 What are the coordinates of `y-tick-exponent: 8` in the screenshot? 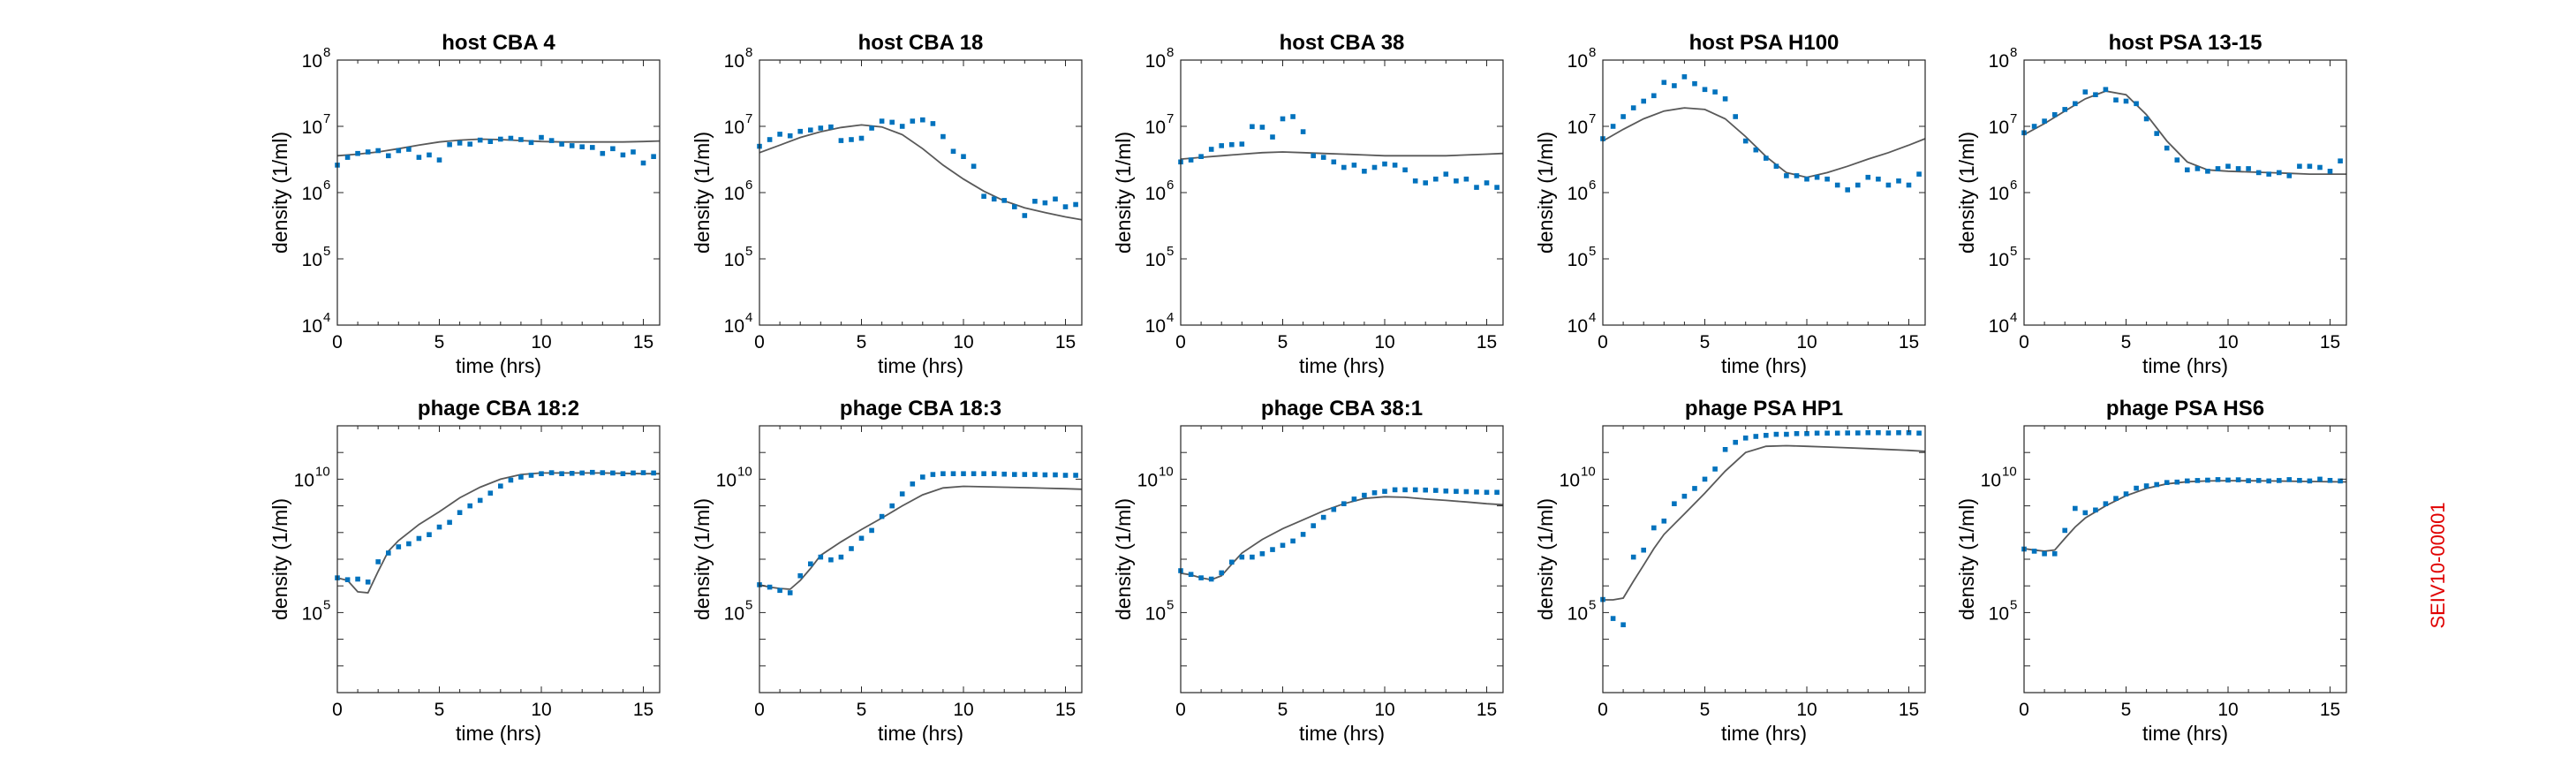 It's located at (1592, 52).